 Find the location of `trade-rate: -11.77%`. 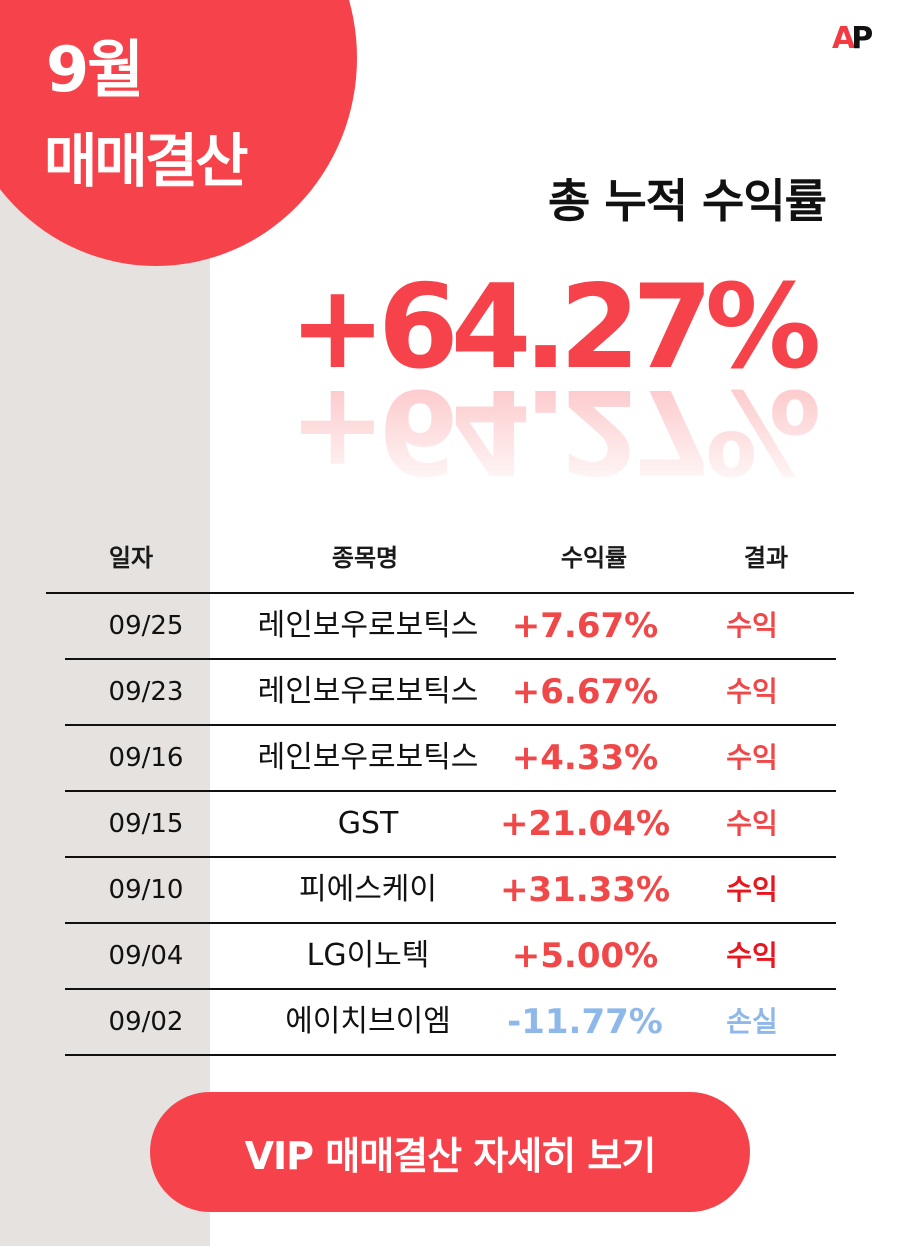

trade-rate: -11.77% is located at coordinates (585, 1022).